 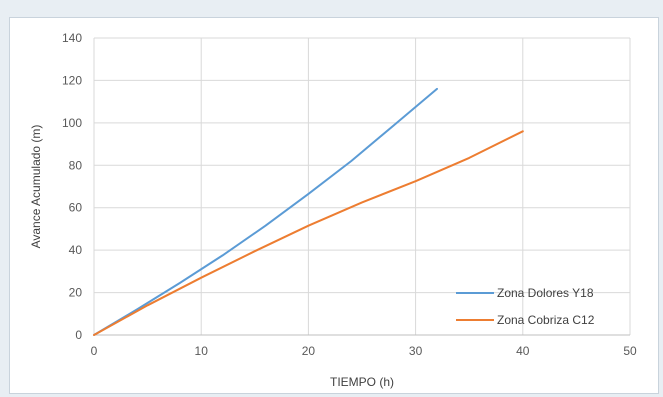 What do you see at coordinates (523, 351) in the screenshot?
I see `x-tick-label: 40` at bounding box center [523, 351].